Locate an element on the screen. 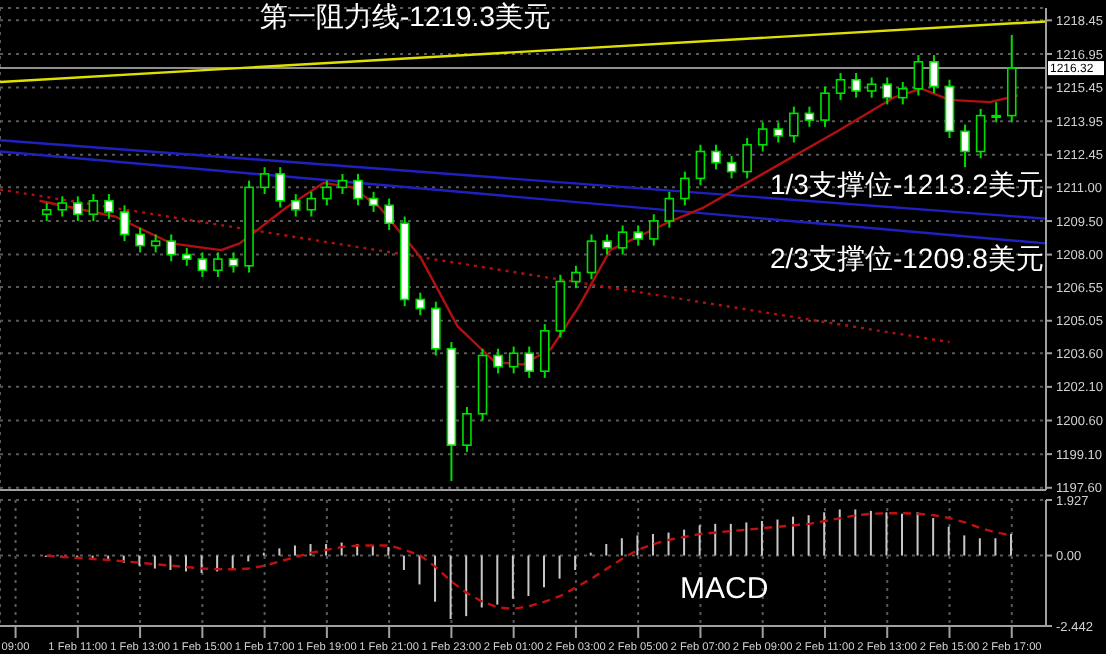  series-label: 1/3支撑位-1213.2美元 is located at coordinates (907, 186).